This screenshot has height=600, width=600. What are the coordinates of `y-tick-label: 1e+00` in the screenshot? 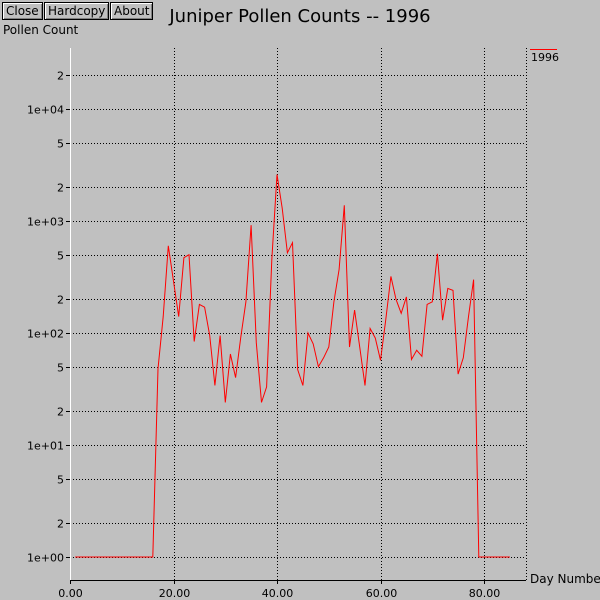 It's located at (45, 558).